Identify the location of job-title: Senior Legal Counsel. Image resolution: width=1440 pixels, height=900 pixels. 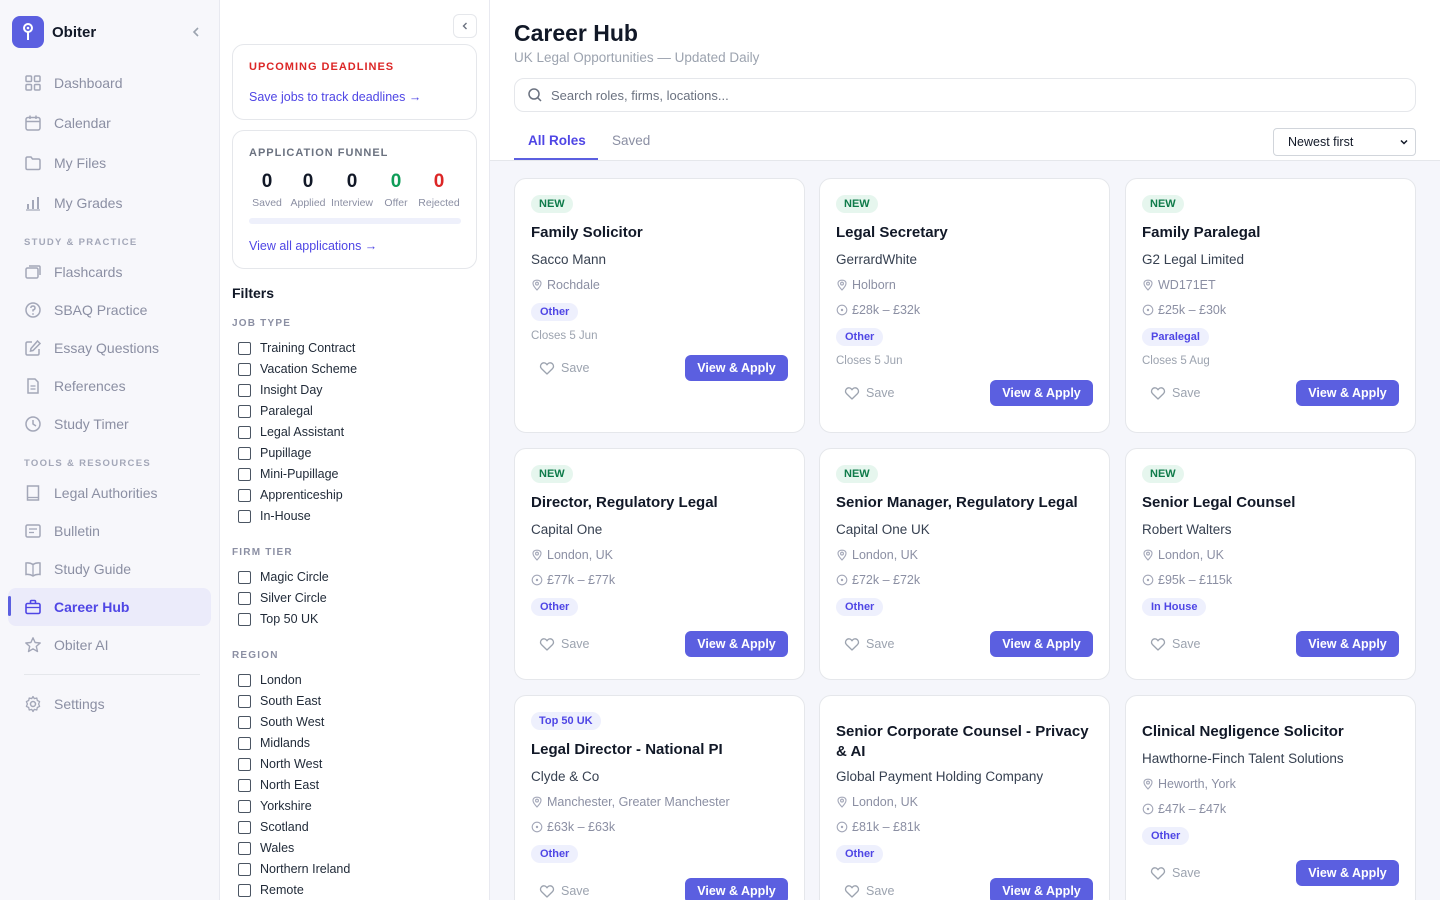
(1219, 502).